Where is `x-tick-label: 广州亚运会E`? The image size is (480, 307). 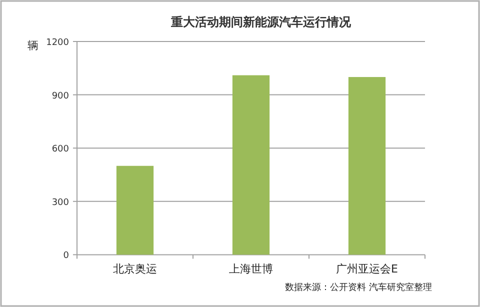 x-tick-label: 广州亚运会E is located at coordinates (367, 269).